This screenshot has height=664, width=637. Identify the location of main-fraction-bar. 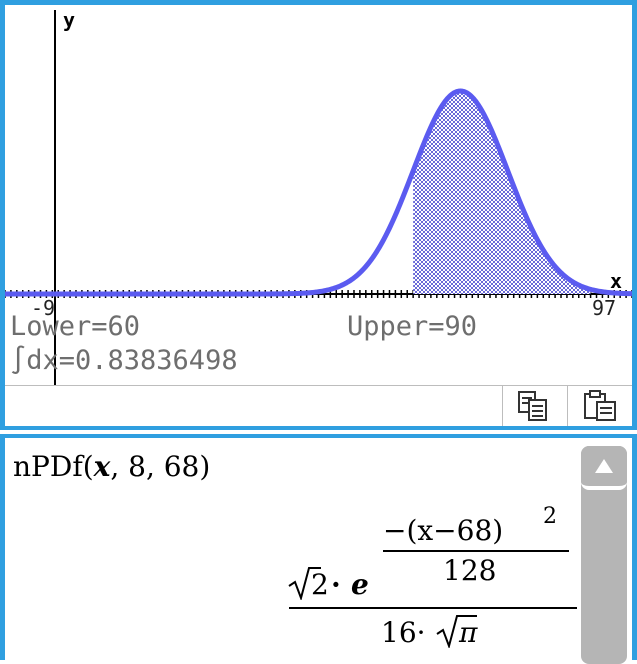
(433, 608).